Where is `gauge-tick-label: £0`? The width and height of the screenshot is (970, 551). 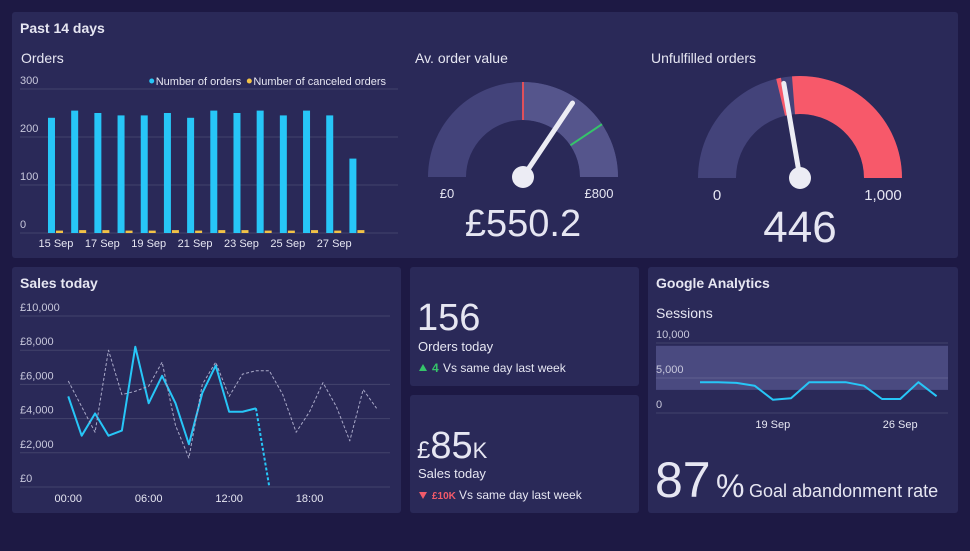 gauge-tick-label: £0 is located at coordinates (447, 193).